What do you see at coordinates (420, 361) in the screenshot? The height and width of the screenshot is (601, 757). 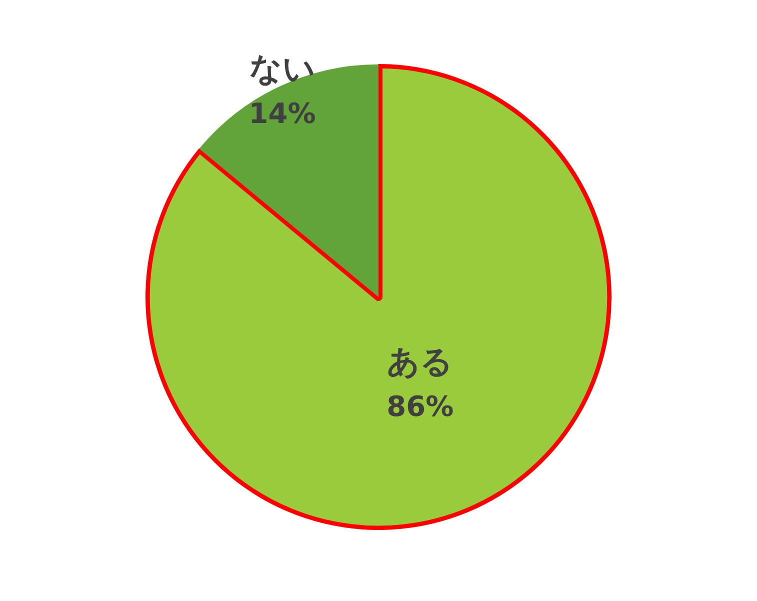 I see `slice-label: ある` at bounding box center [420, 361].